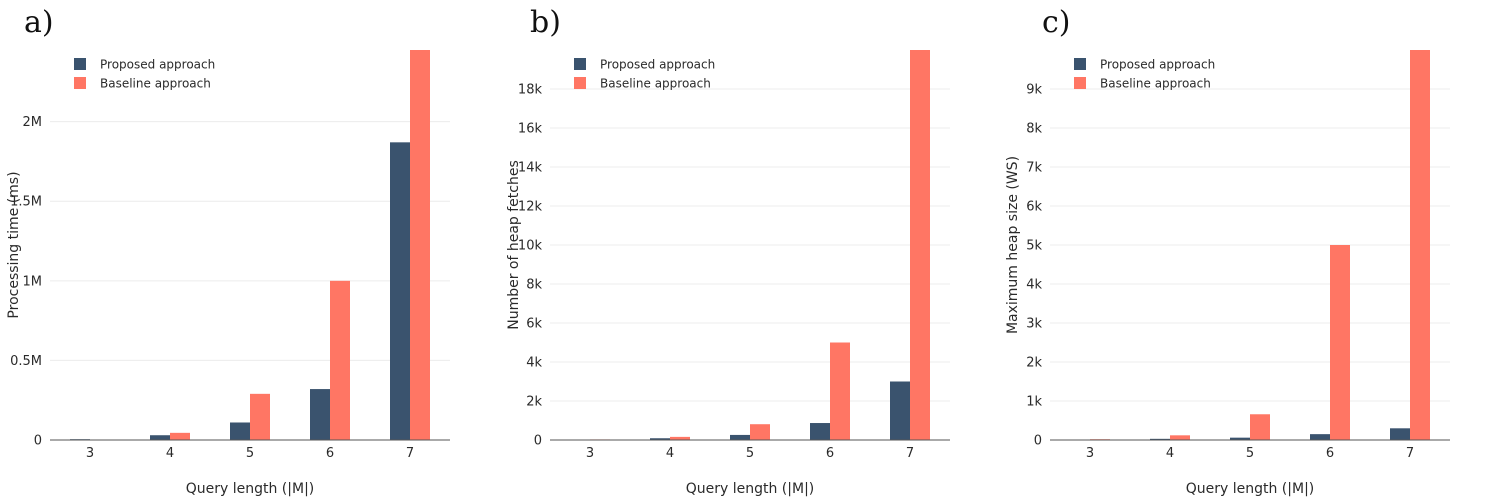 Image resolution: width=1500 pixels, height=500 pixels. What do you see at coordinates (514, 245) in the screenshot?
I see `y-axis-label: Number of heap fetches` at bounding box center [514, 245].